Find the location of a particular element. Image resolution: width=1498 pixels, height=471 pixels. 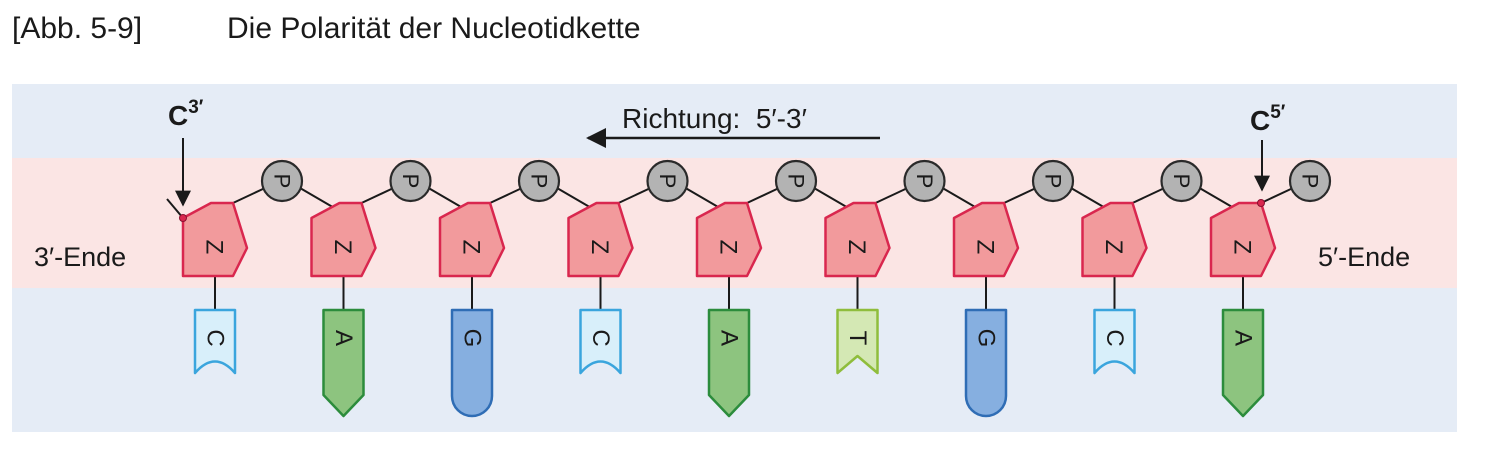

base-label: T is located at coordinates (857, 338).